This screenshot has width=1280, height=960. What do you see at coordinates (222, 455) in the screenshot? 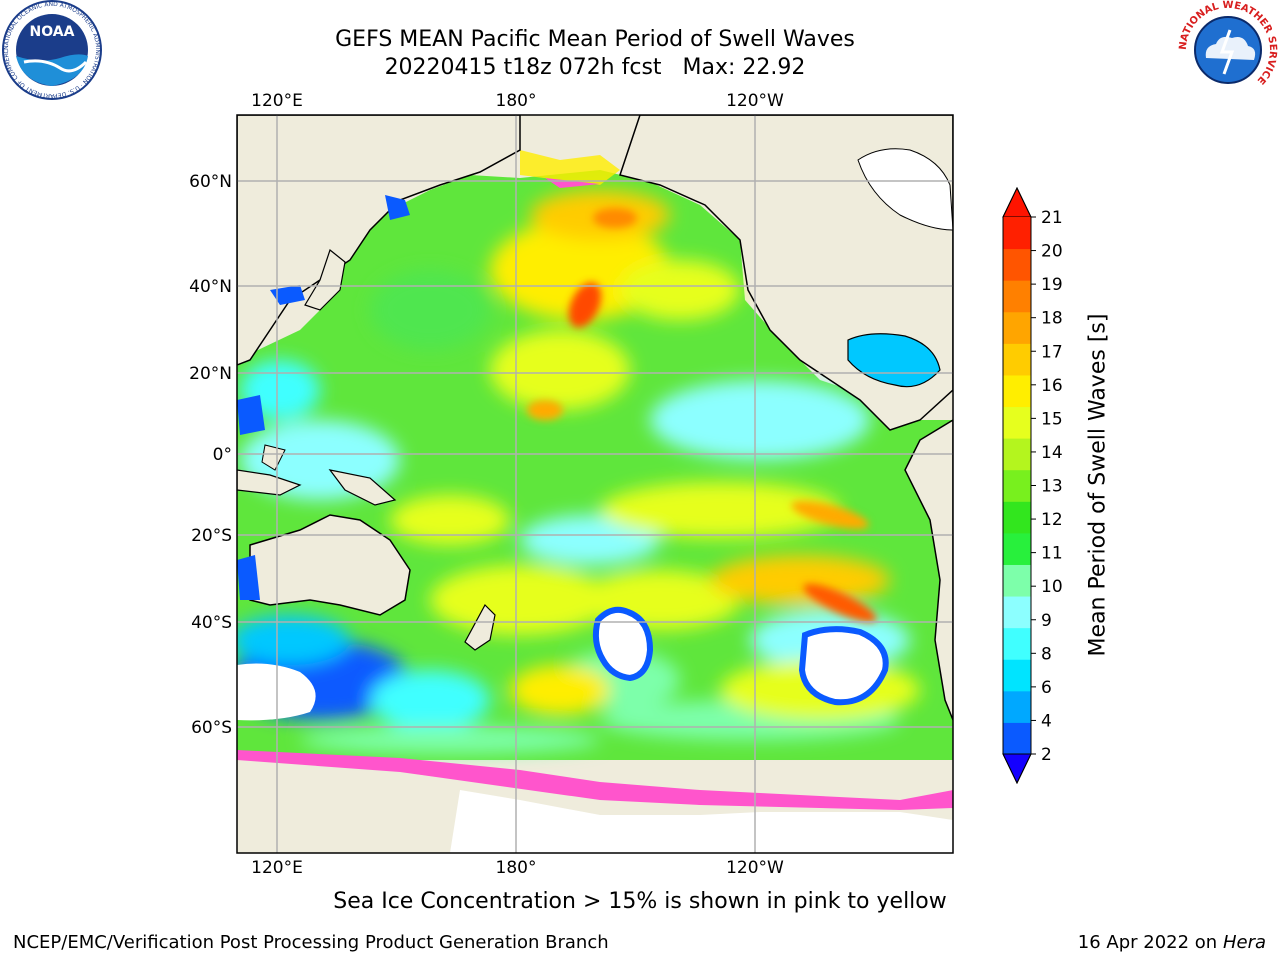
I see `lat-tick: 0°` at bounding box center [222, 455].